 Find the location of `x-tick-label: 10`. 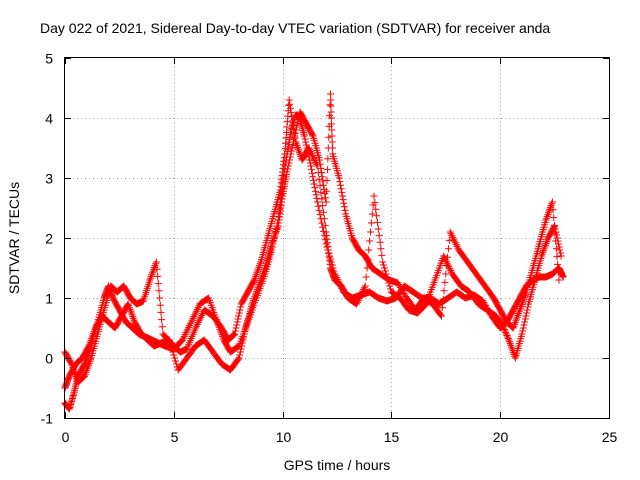

x-tick-label: 10 is located at coordinates (284, 437).